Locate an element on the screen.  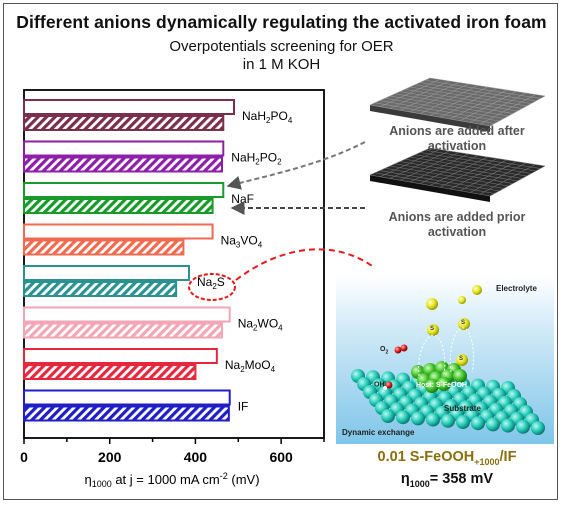
arrow-after-activation is located at coordinates (296, 165).